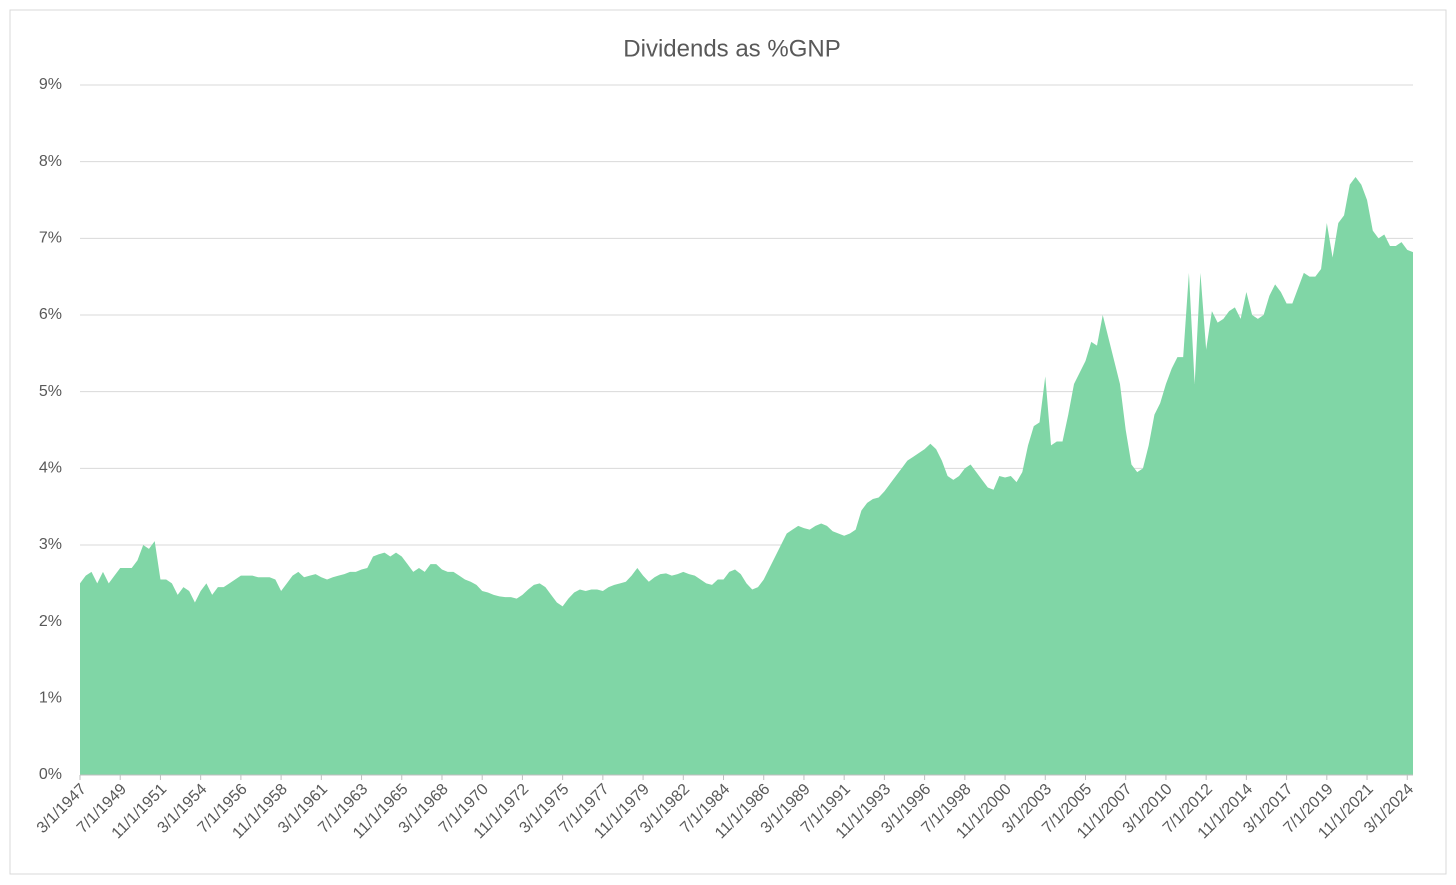  I want to click on y-tick-label: 5%, so click(50, 391).